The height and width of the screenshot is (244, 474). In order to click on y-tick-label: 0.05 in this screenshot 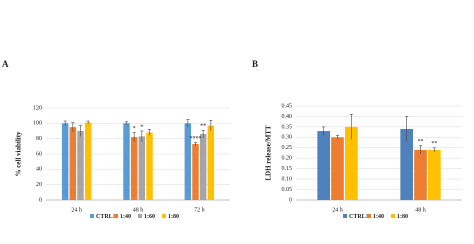, I will do `click(287, 190)`.